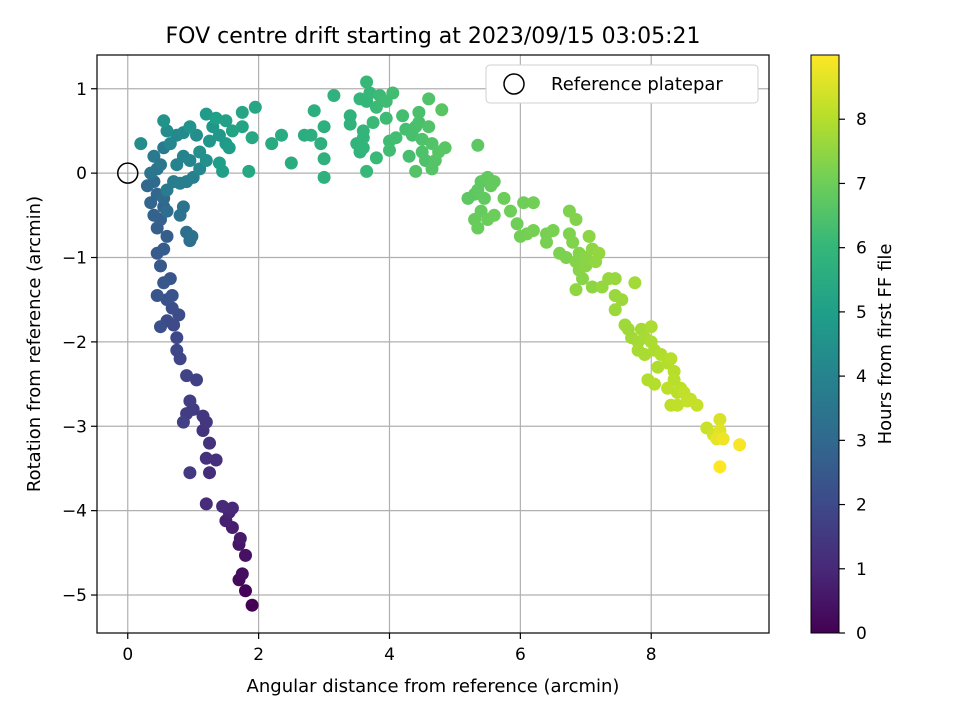 The width and height of the screenshot is (960, 724). I want to click on legend-marker, so click(514, 84).